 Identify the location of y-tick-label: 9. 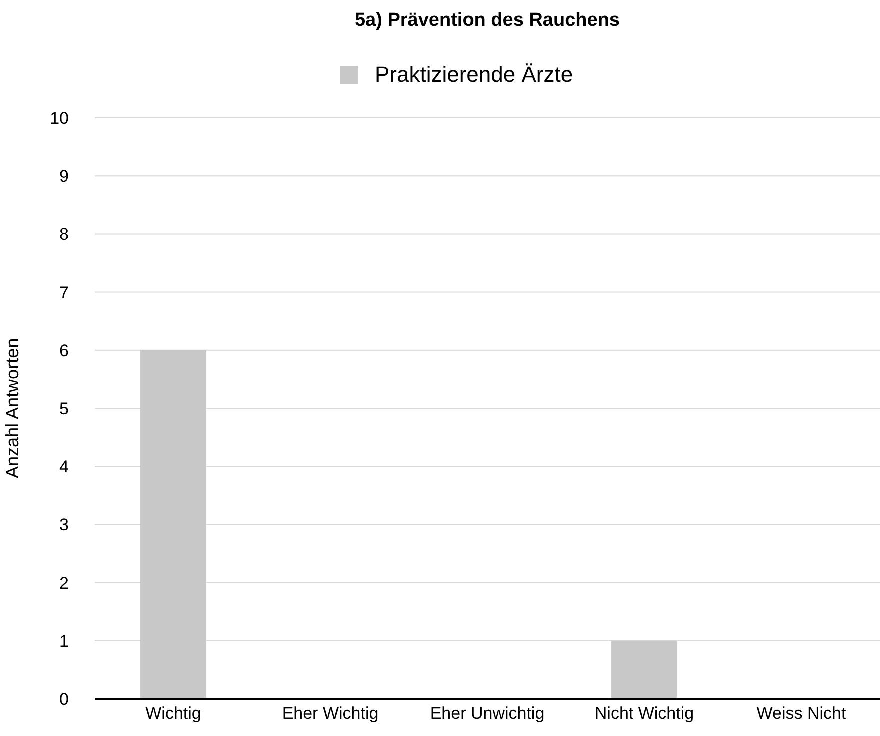
(64, 176).